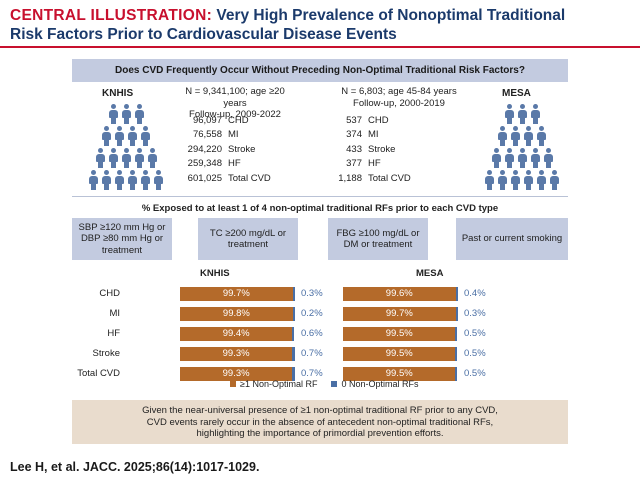 The height and width of the screenshot is (489, 640). Describe the element at coordinates (236, 354) in the screenshot. I see `knhis-nonoptimal-bar: 99.3%` at that location.